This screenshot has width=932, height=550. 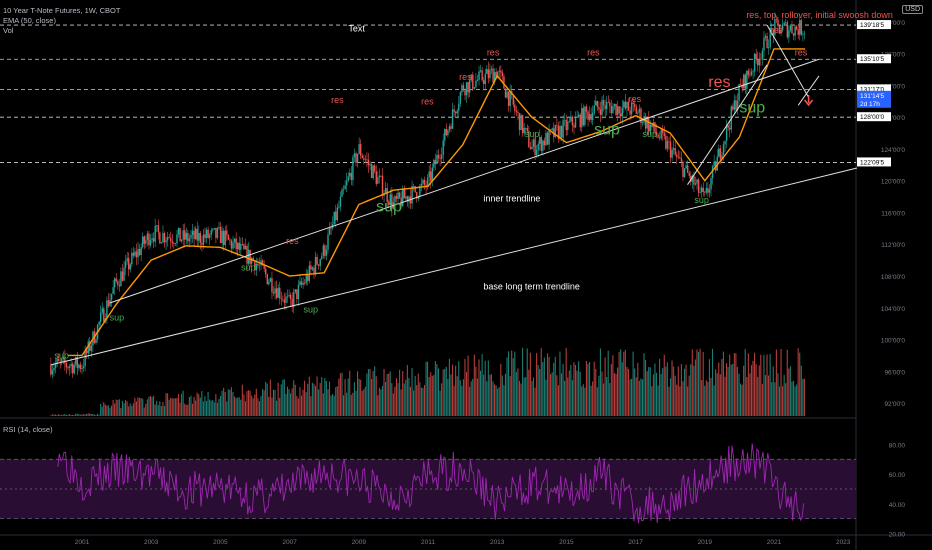 What do you see at coordinates (28, 429) in the screenshot?
I see `rsi-legend: RSI (14, close)` at bounding box center [28, 429].